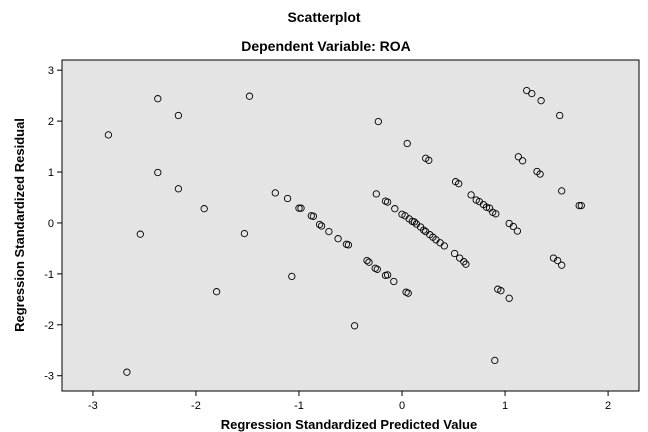 The width and height of the screenshot is (648, 432). I want to click on x-axis-label: Regression Standardized Predicted Value, so click(349, 424).